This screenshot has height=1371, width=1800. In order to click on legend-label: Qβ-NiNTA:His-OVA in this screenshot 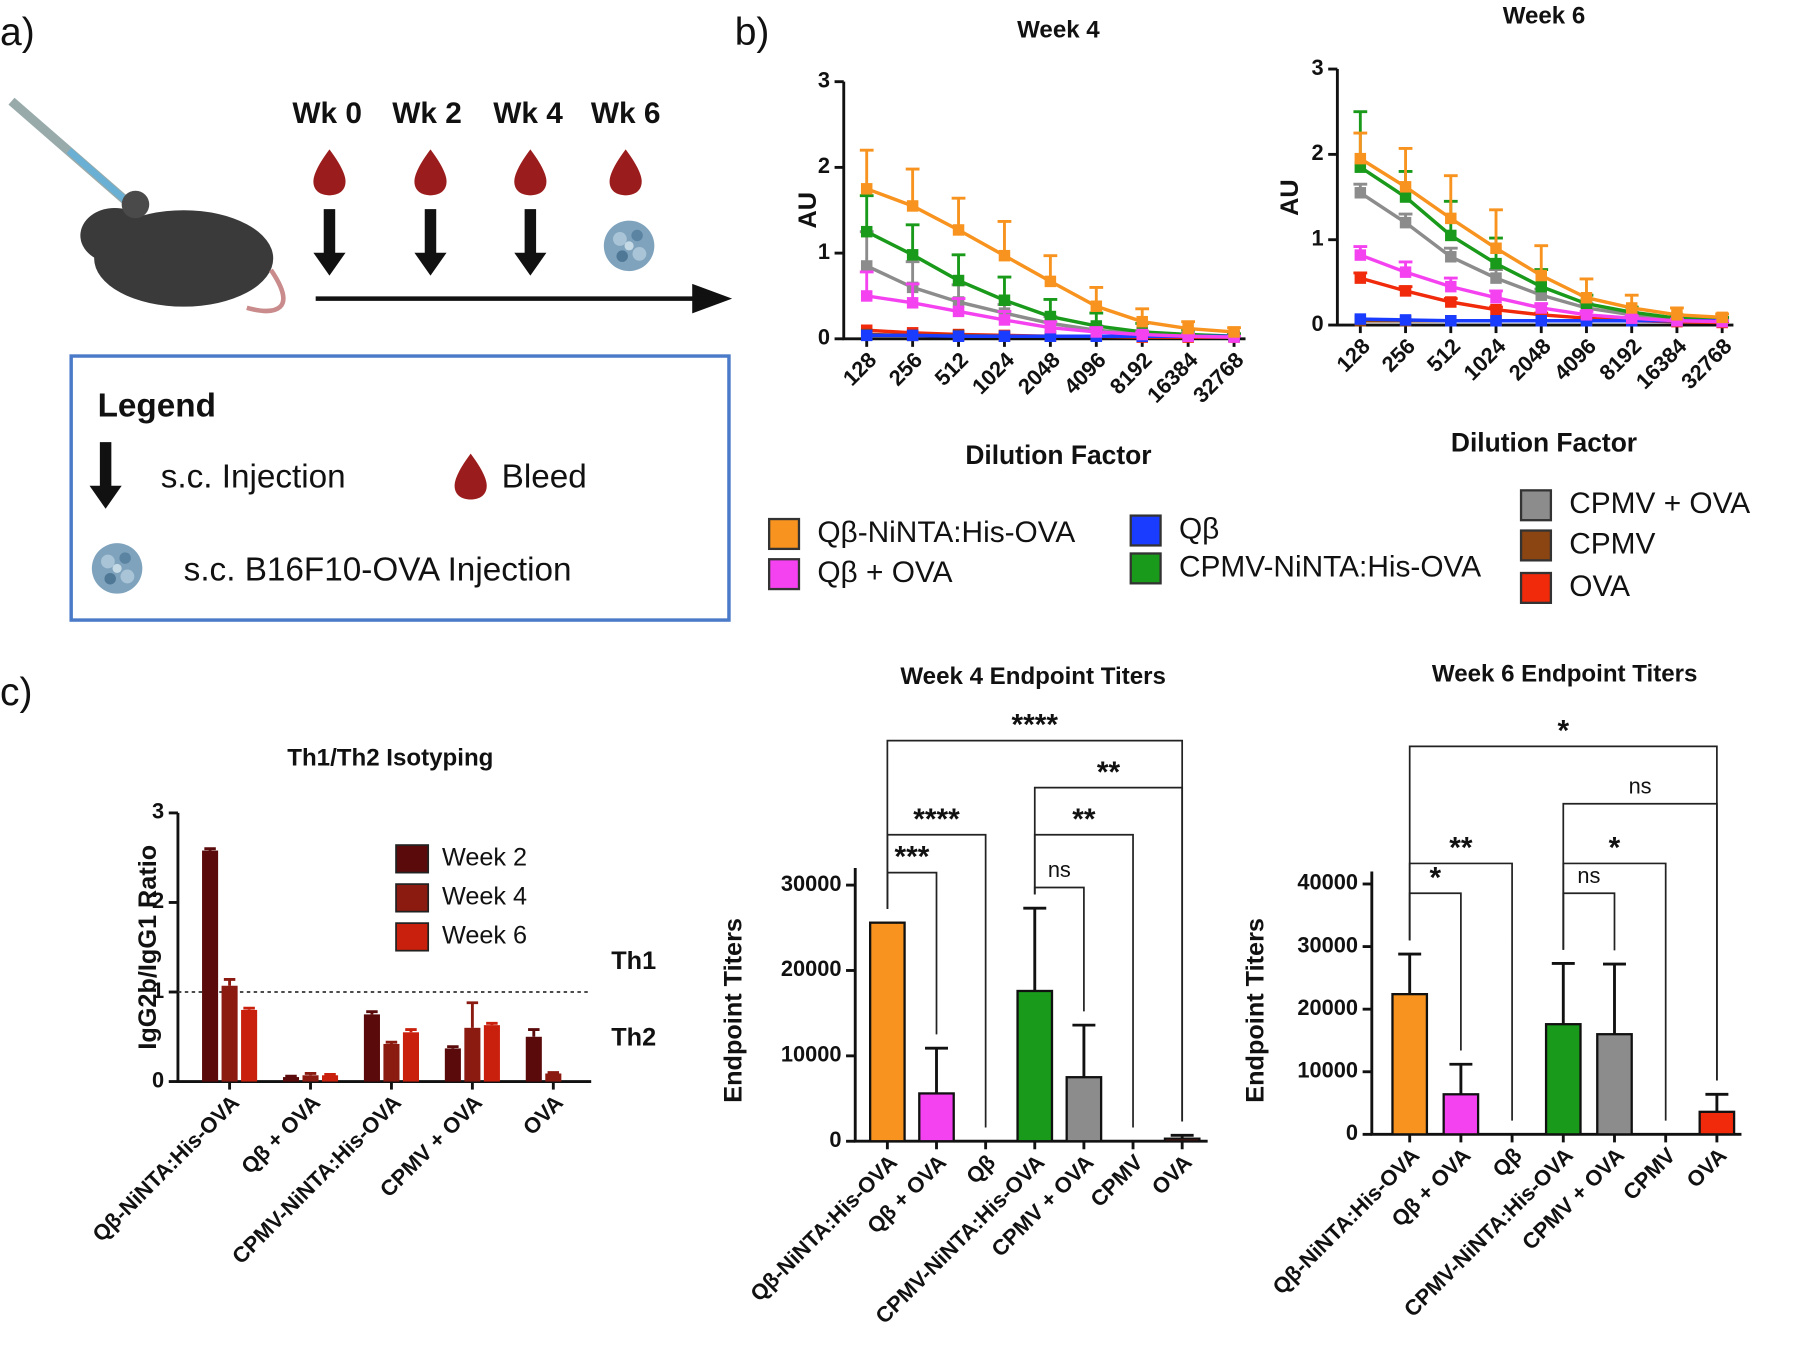, I will do `click(946, 532)`.